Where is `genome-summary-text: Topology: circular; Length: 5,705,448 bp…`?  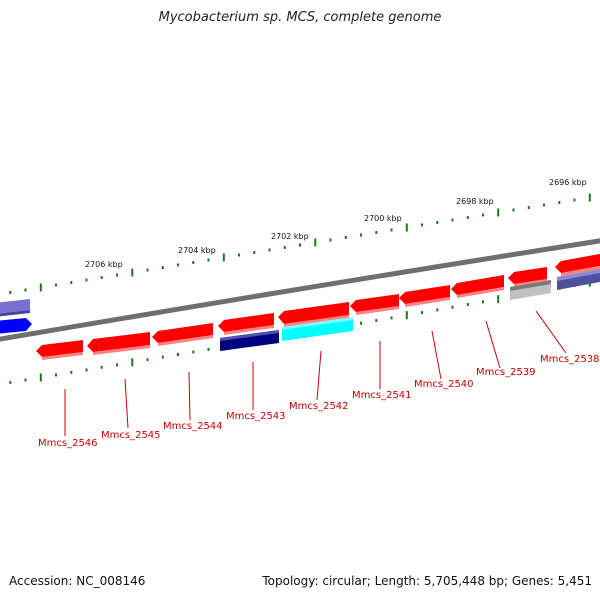 genome-summary-text: Topology: circular; Length: 5,705,448 bp… is located at coordinates (427, 581).